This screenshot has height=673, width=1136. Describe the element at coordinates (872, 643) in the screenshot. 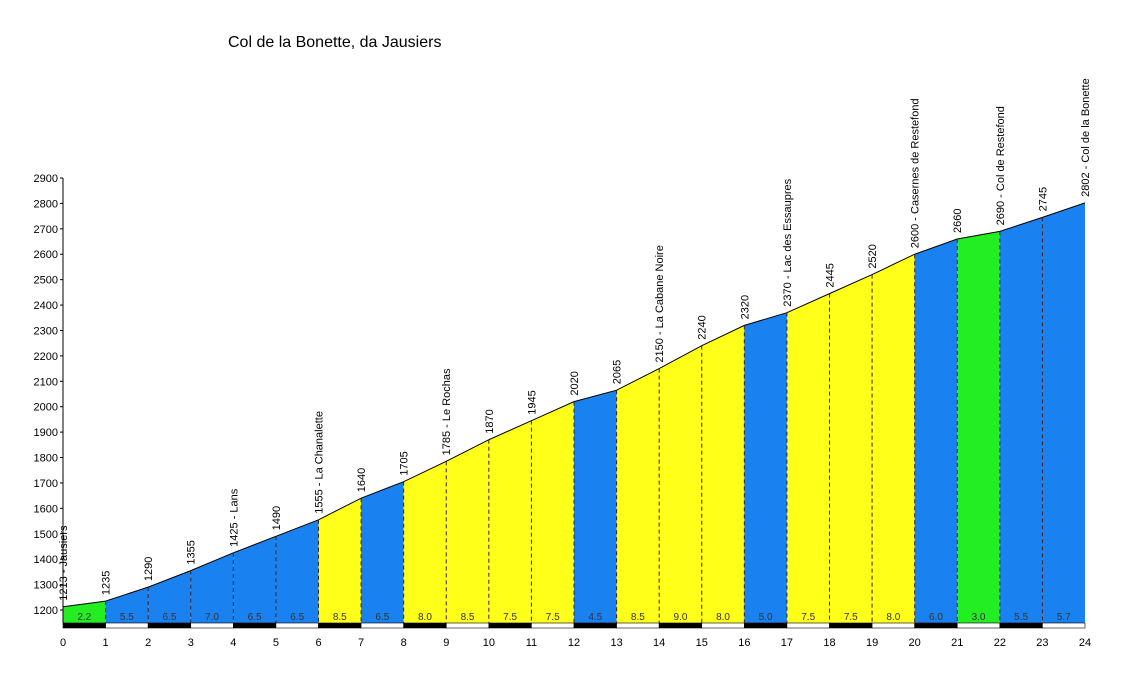

I see `x-tick-label: 19` at that location.